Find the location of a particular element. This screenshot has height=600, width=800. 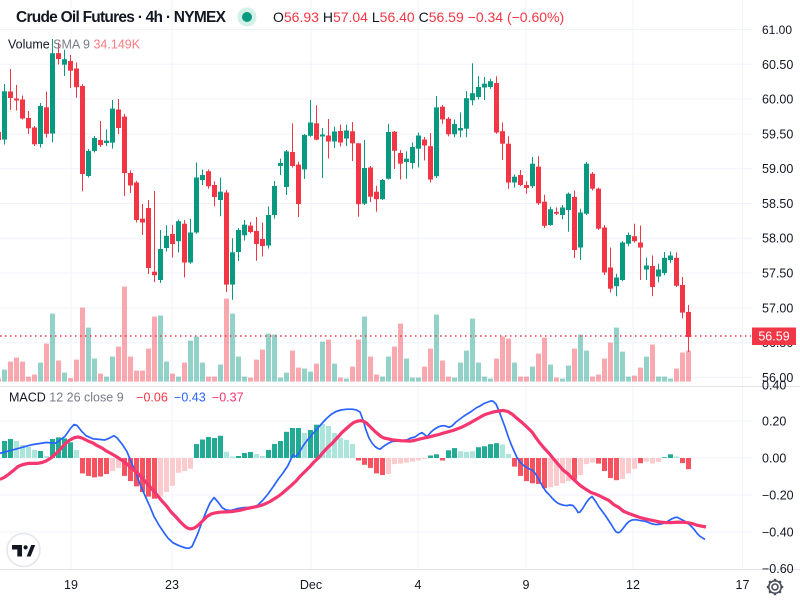

svg-text: 0.20 is located at coordinates (774, 422).